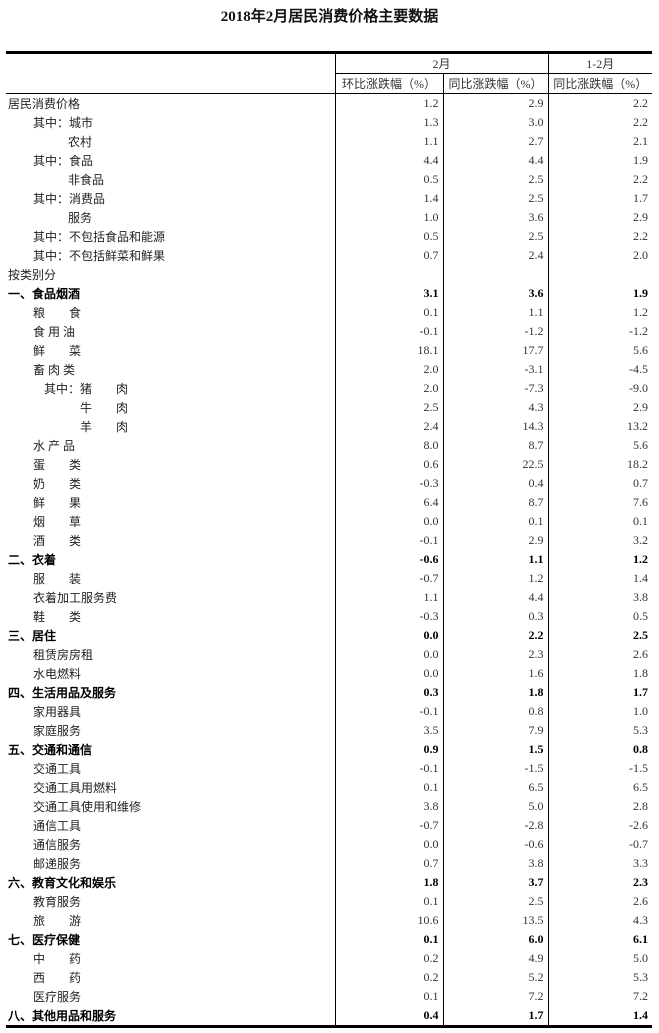  Describe the element at coordinates (495, 768) in the screenshot. I see `value-yoy: -1.5` at that location.